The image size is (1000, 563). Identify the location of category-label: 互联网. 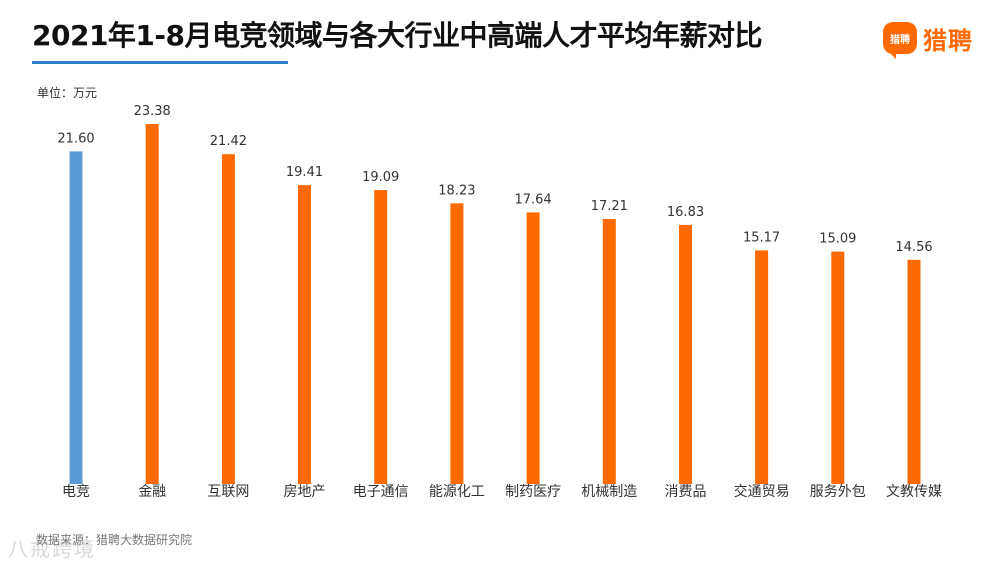
(228, 492).